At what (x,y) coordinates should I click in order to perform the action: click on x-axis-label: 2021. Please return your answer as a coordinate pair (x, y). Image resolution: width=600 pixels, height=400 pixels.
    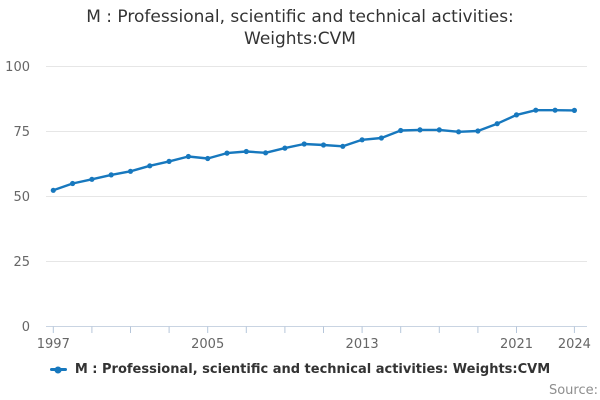
    Looking at the image, I should click on (516, 344).